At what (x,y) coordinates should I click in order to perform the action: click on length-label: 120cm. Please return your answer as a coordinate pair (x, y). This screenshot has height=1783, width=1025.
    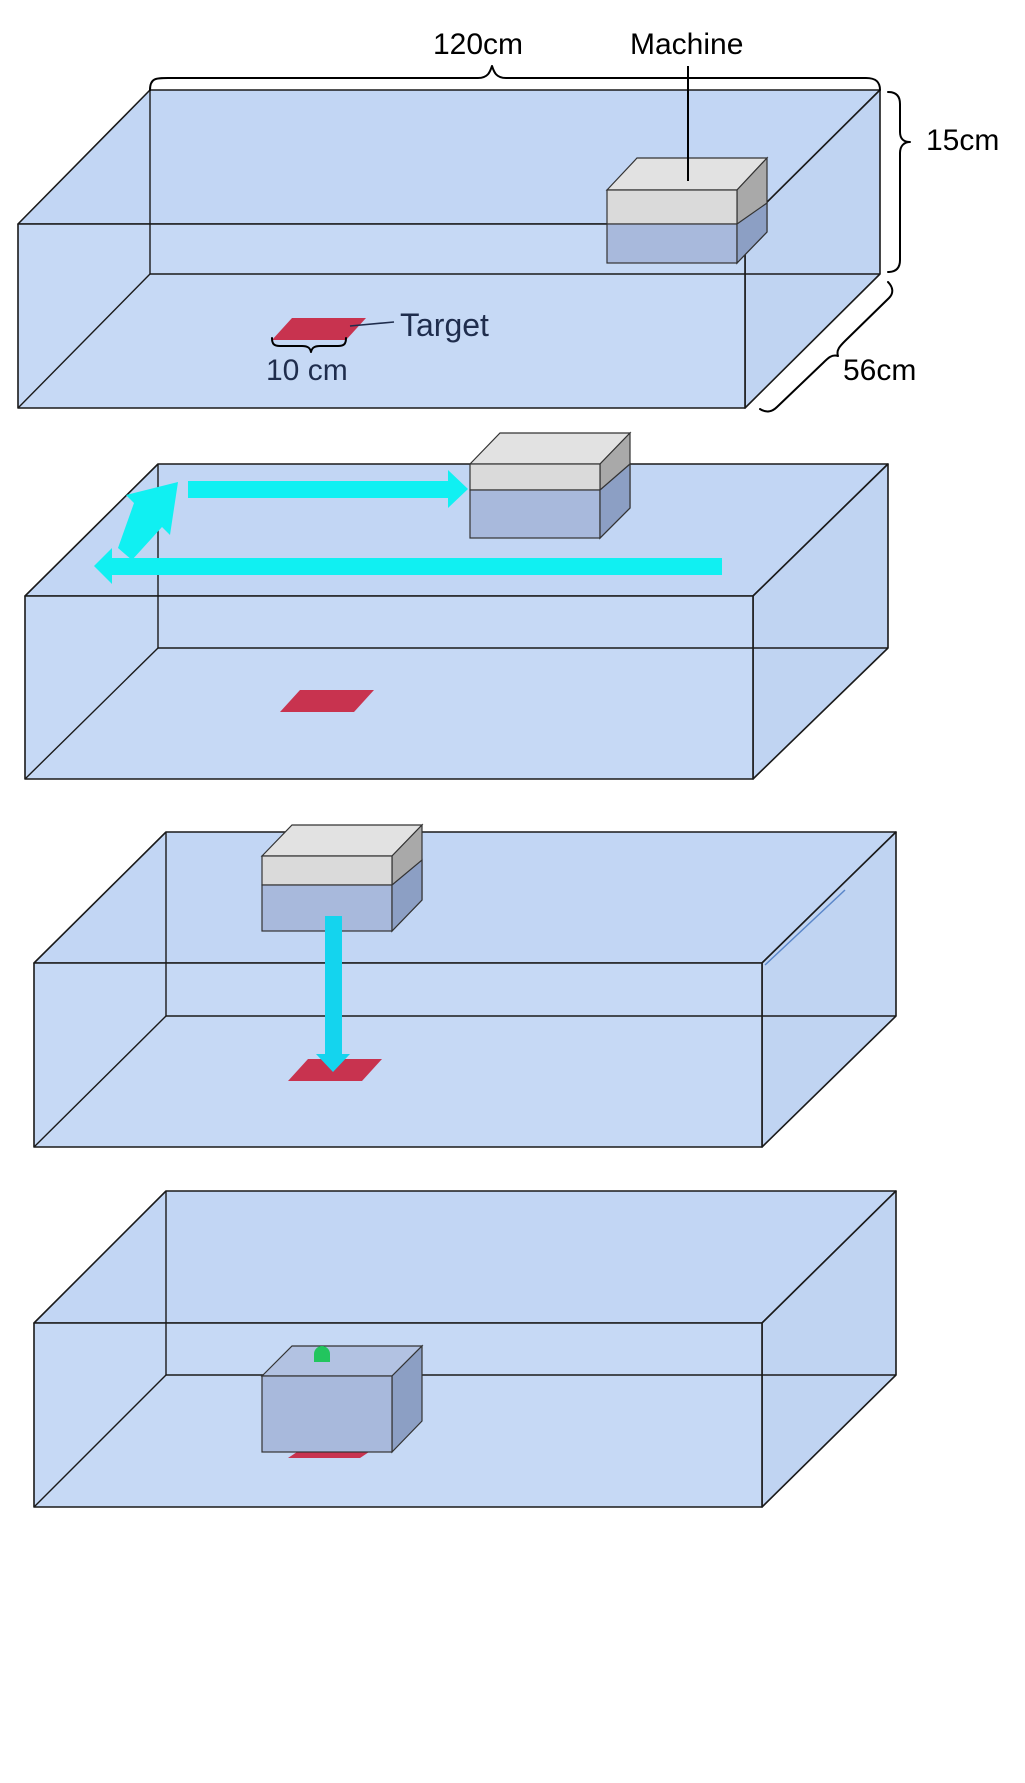
    Looking at the image, I should click on (478, 44).